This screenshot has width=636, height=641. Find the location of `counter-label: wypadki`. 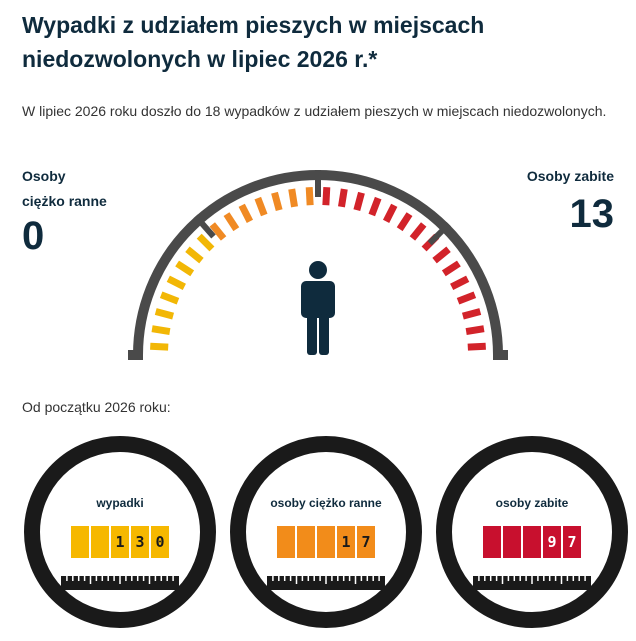

counter-label: wypadki is located at coordinates (120, 503).